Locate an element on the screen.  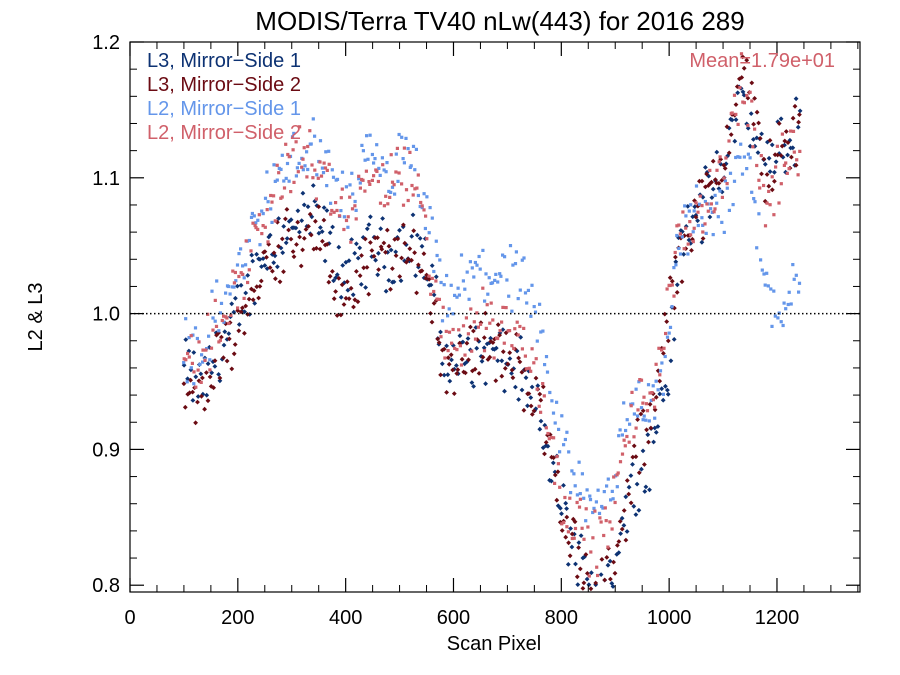
x-tick-label: 200 is located at coordinates (237, 618).